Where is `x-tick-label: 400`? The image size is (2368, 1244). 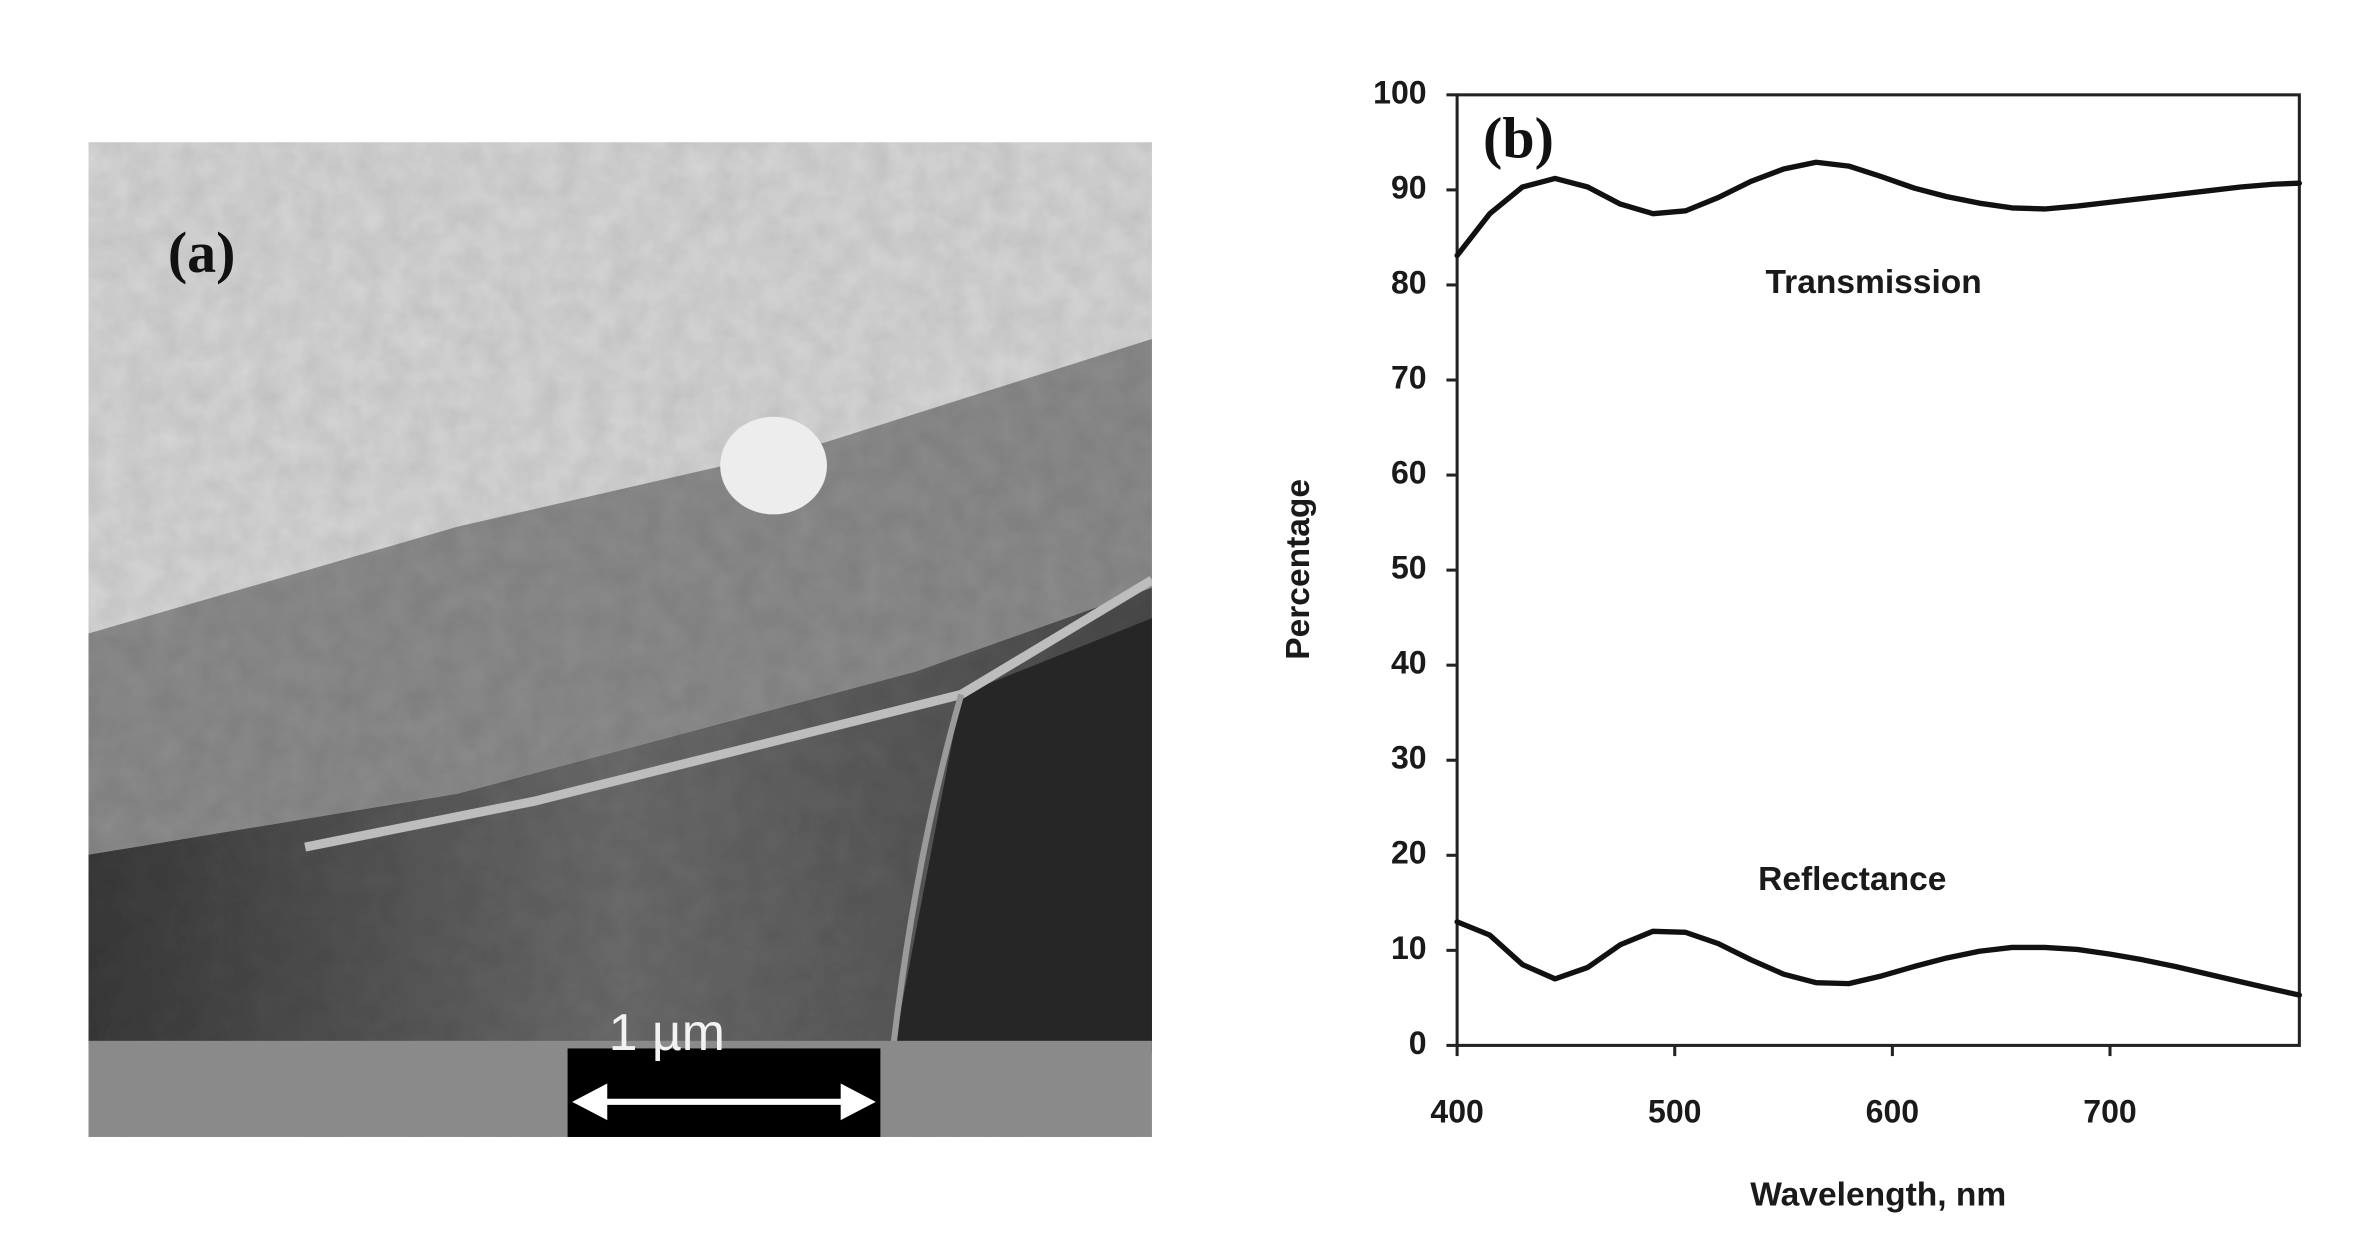 x-tick-label: 400 is located at coordinates (1456, 1112).